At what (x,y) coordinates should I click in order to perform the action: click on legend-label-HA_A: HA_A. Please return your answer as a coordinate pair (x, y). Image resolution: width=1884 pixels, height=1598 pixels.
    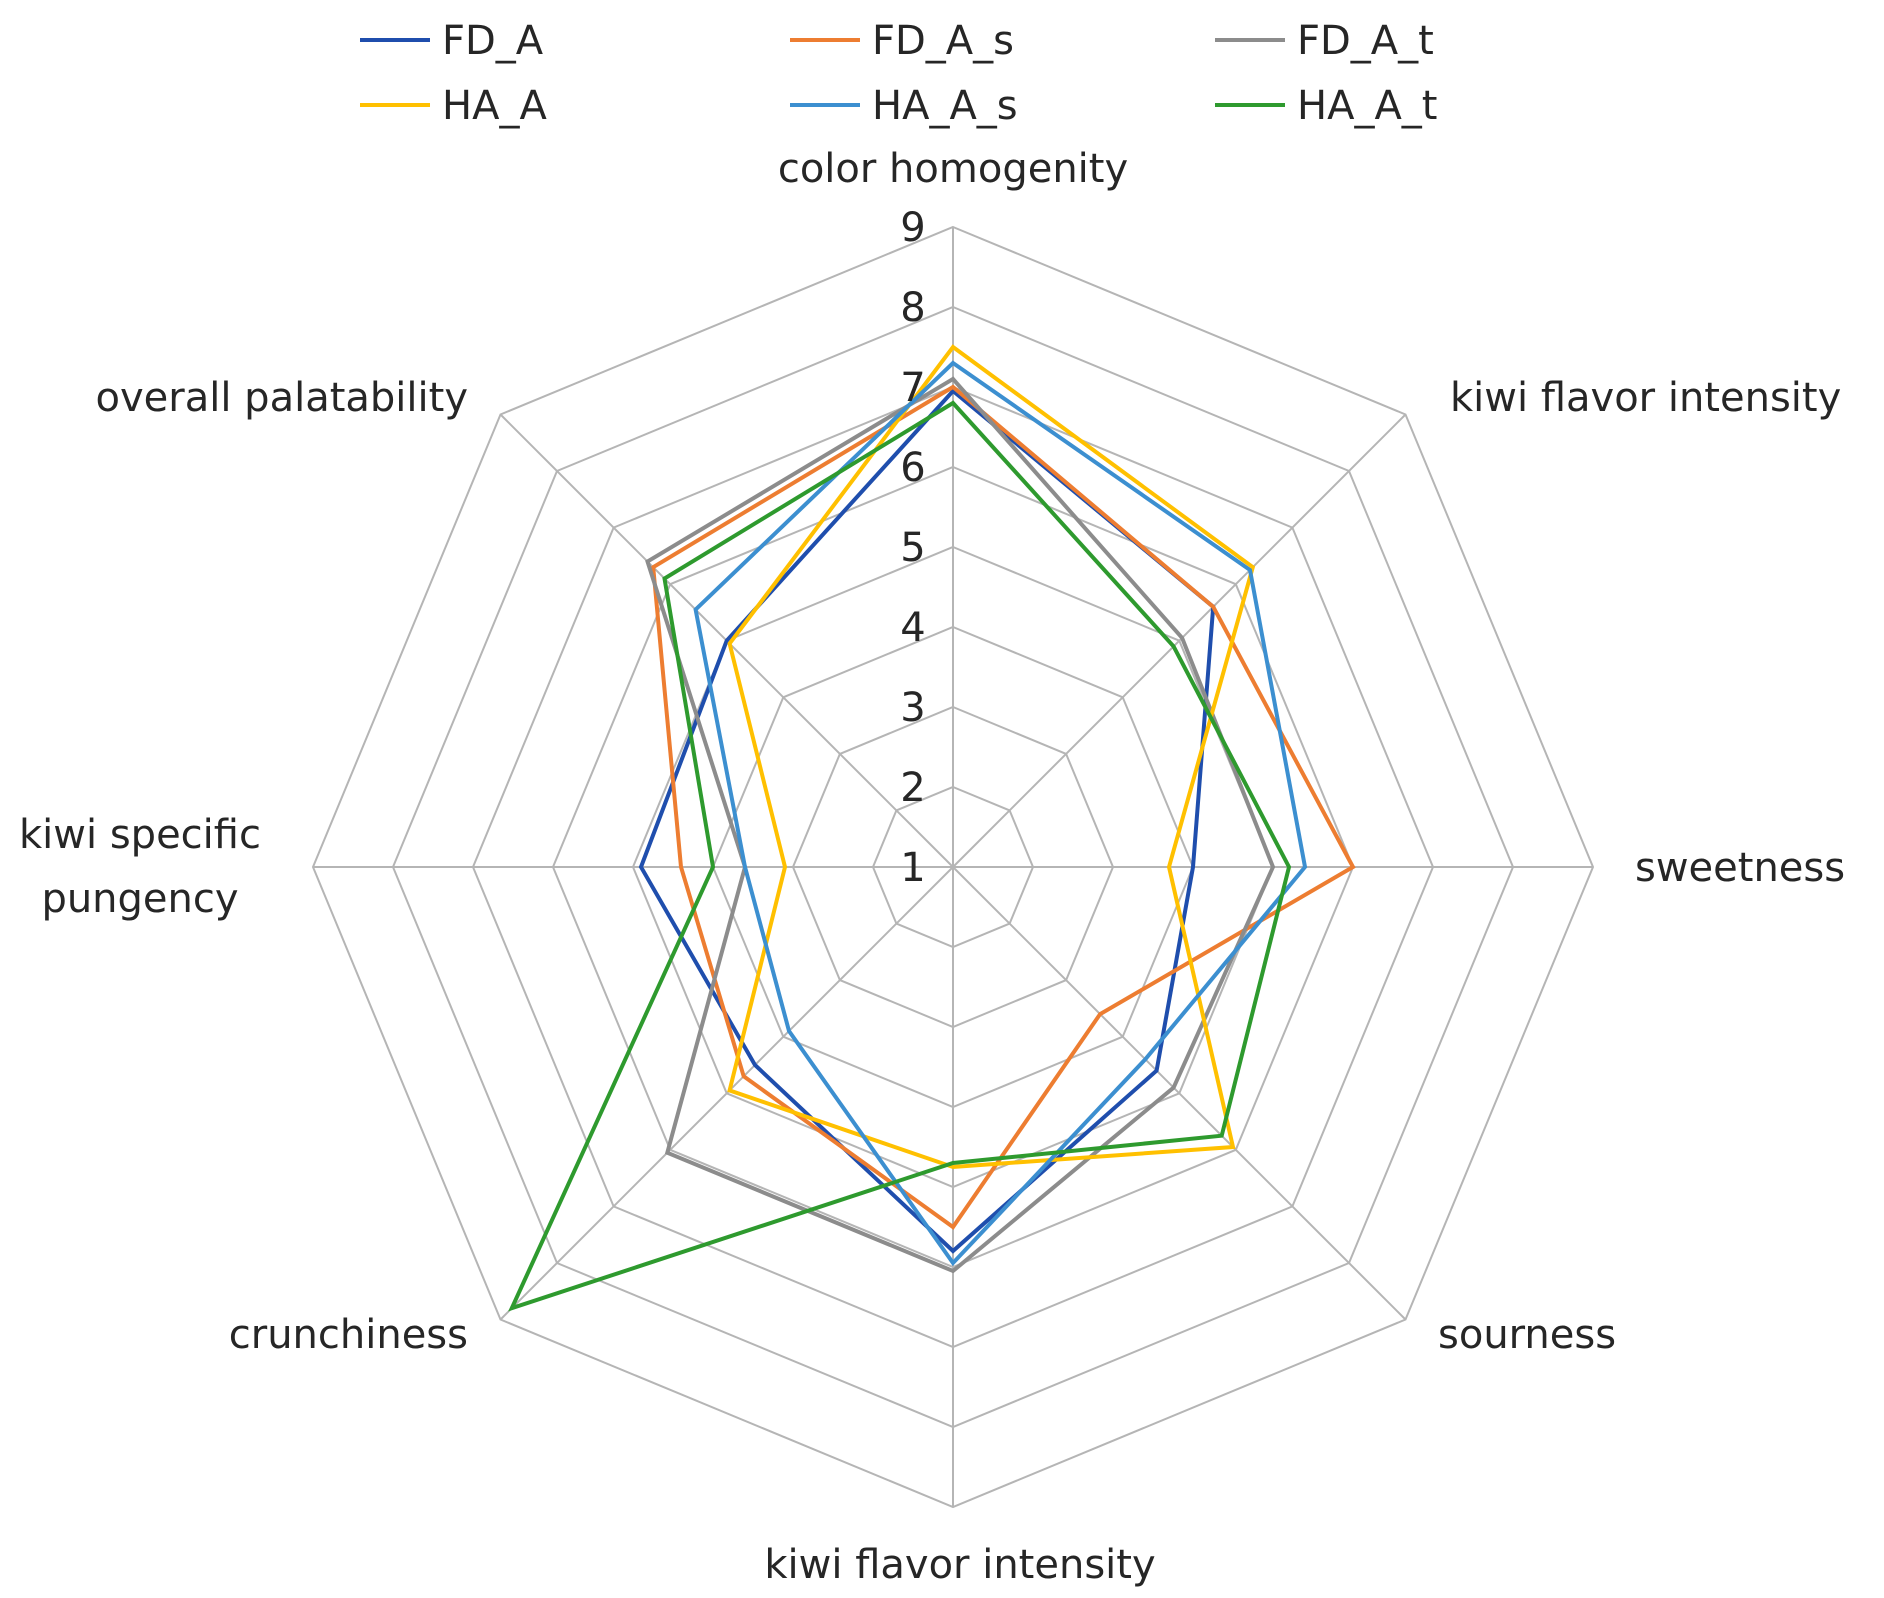
    Looking at the image, I should click on (494, 106).